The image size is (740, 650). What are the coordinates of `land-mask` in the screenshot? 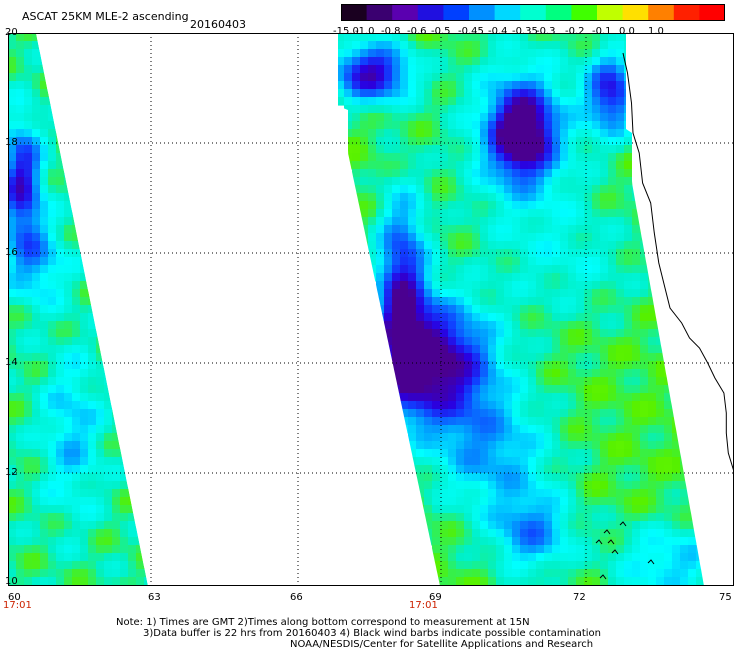 It's located at (680, 309).